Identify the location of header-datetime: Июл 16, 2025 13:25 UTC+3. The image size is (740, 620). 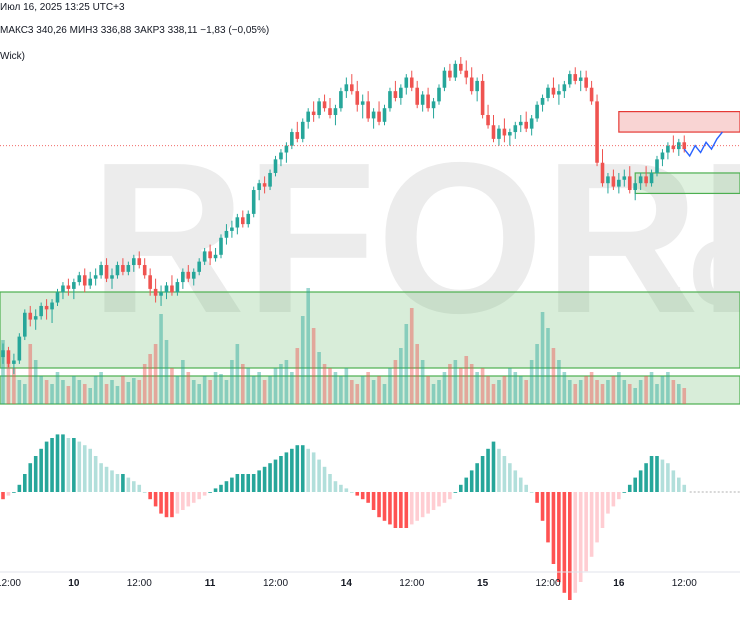
(62, 7).